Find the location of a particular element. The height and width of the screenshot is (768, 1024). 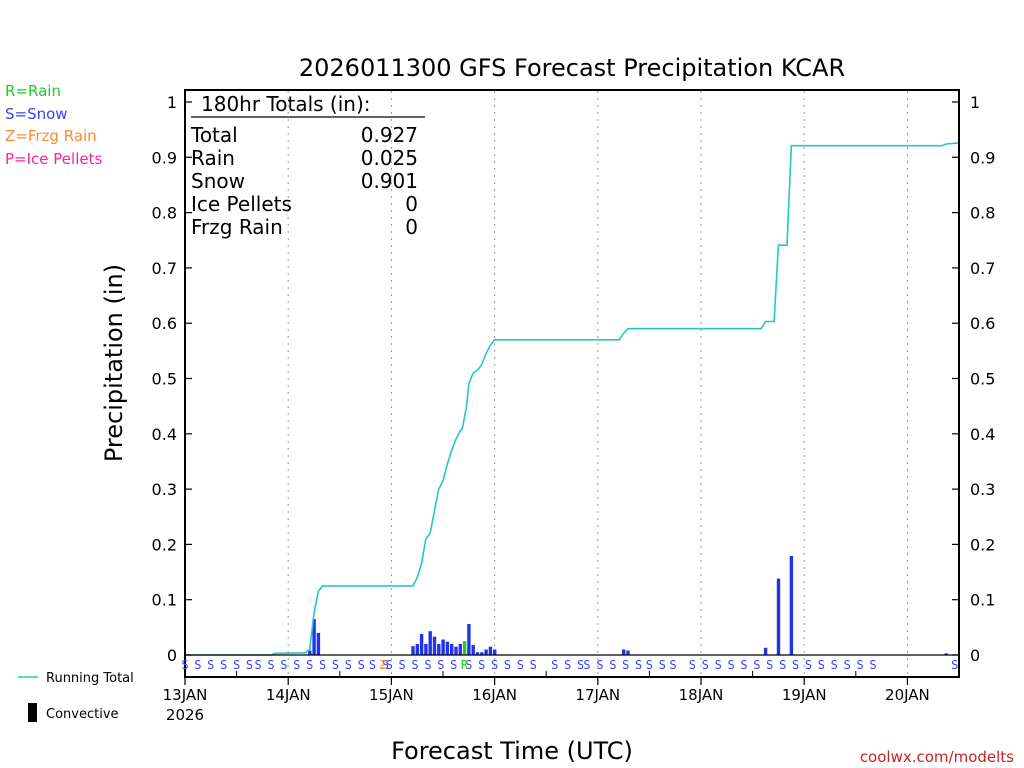

line-legend: Running Total Convective is located at coordinates (76, 696).